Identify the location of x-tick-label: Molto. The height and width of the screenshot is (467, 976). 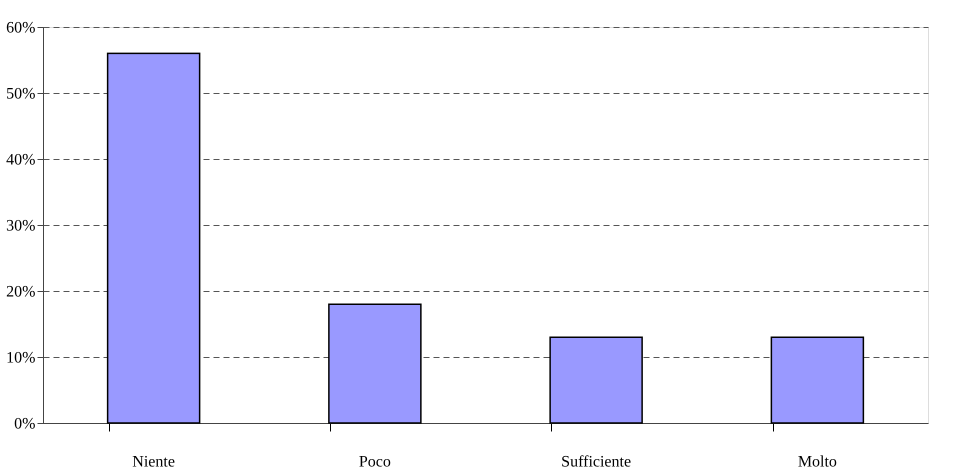
(817, 460).